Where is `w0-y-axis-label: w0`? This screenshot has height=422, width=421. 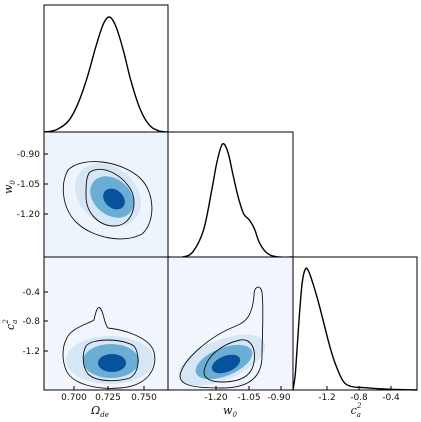
w0-y-axis-label: w0 is located at coordinates (9, 187).